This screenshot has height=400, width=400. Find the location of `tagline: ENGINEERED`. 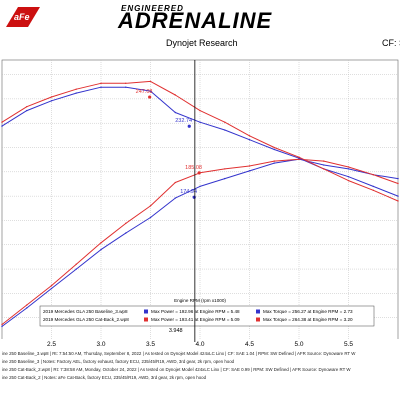

tagline: ENGINEERED is located at coordinates (152, 8).